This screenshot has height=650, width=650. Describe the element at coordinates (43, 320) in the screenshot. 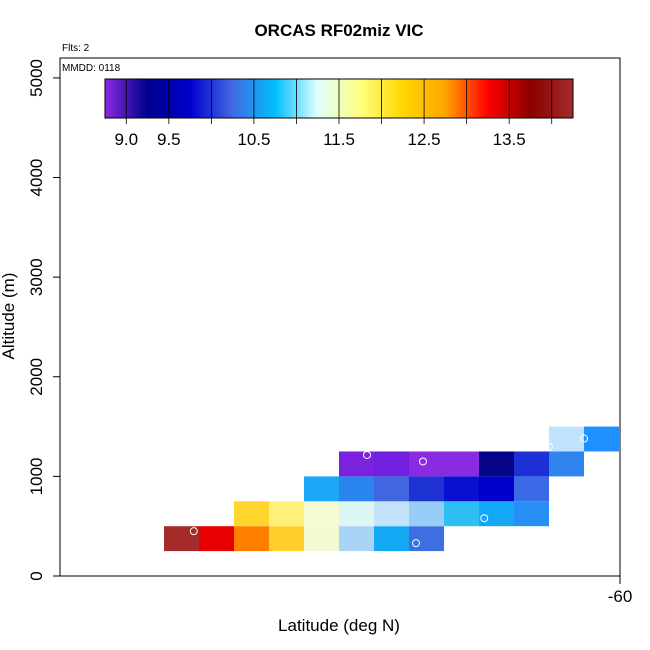

I see `y-axis: 0 1000 2000 3000 4000 5000` at that location.